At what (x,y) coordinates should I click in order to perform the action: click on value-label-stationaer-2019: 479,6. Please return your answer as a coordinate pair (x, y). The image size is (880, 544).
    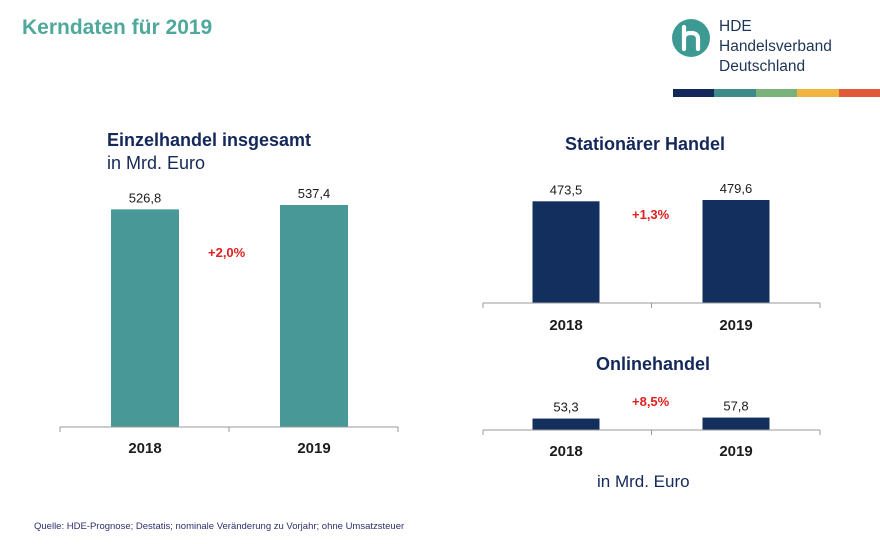
    Looking at the image, I should click on (736, 188).